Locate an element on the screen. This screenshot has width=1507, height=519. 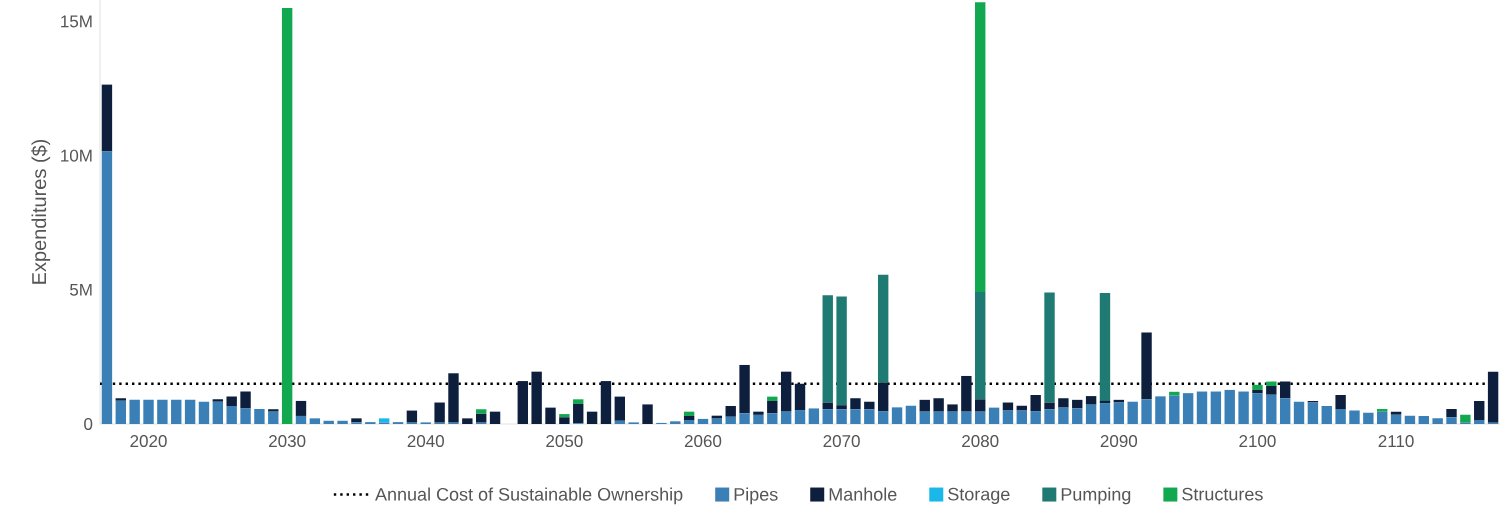
x-tick-label: 2040 is located at coordinates (425, 441).